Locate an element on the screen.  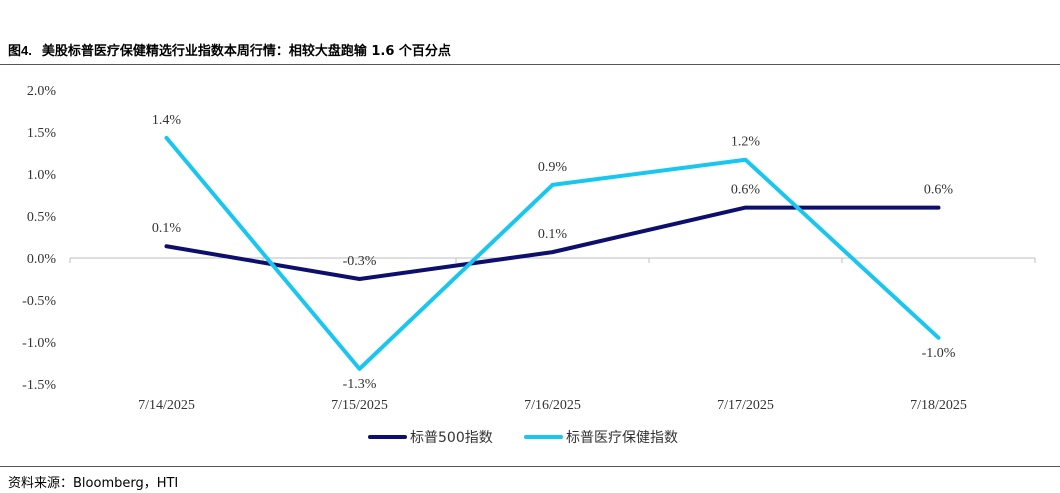
bottom-rule is located at coordinates (530, 466).